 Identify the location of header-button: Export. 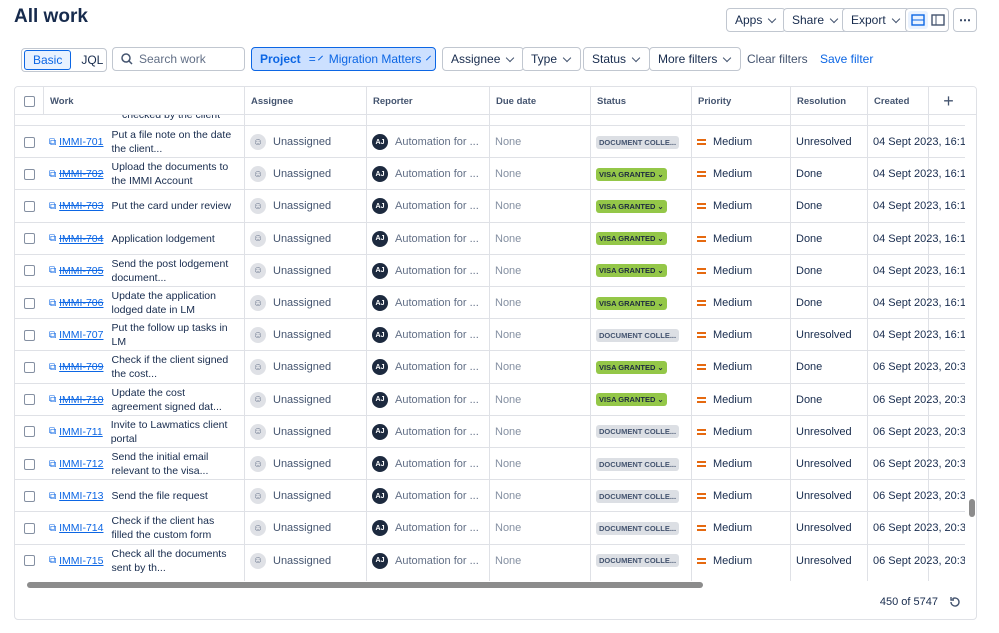
(876, 20).